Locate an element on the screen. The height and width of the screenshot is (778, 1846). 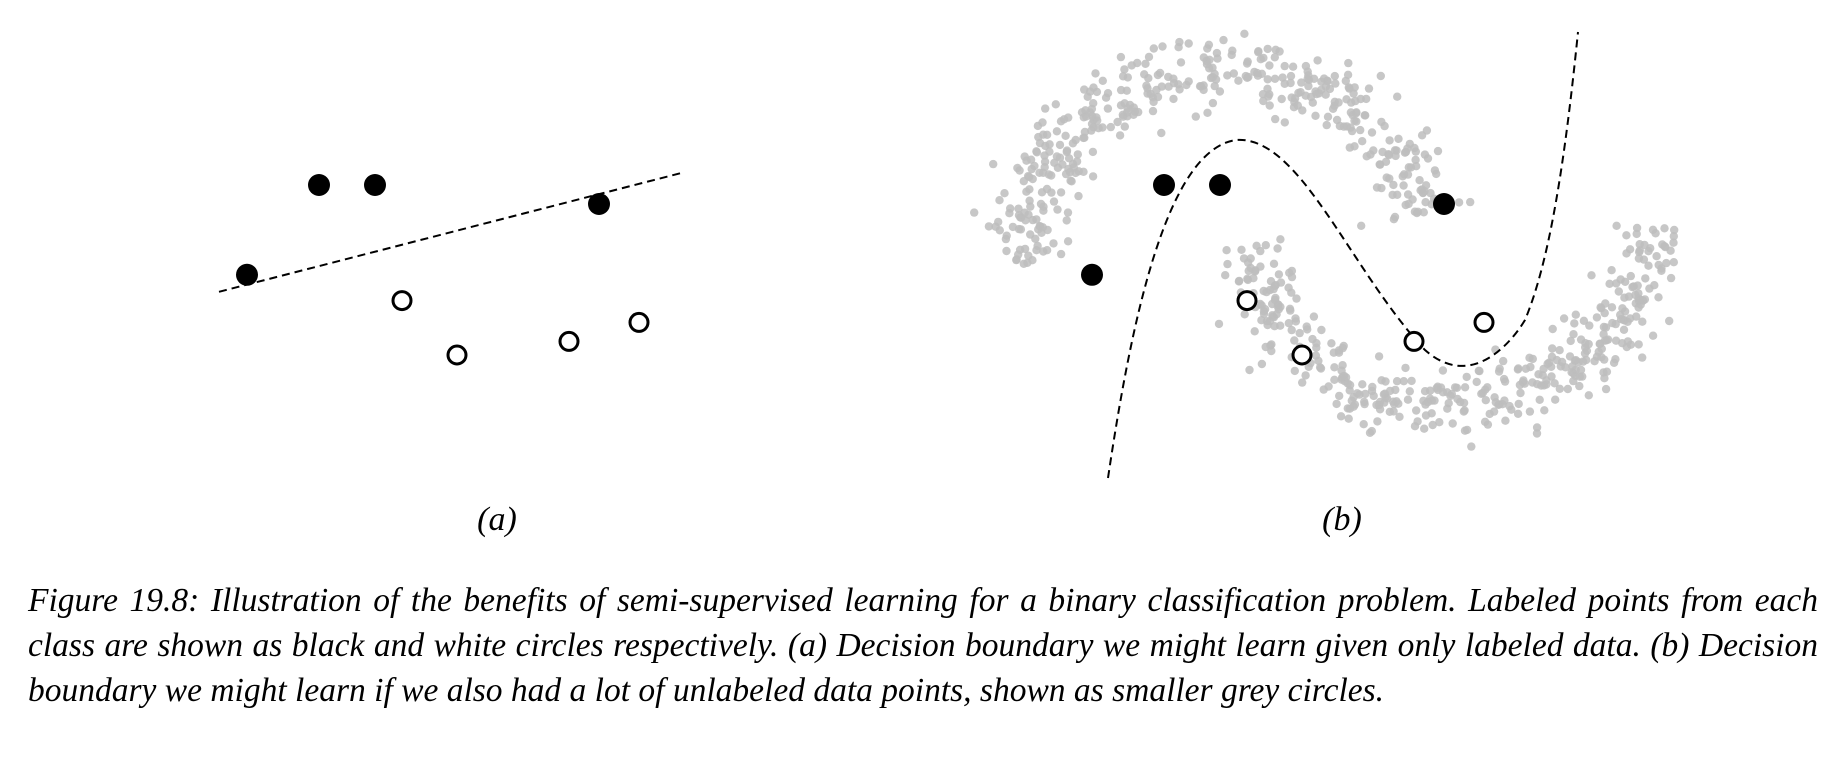
panel-a: (a) is located at coordinates (450, 354).